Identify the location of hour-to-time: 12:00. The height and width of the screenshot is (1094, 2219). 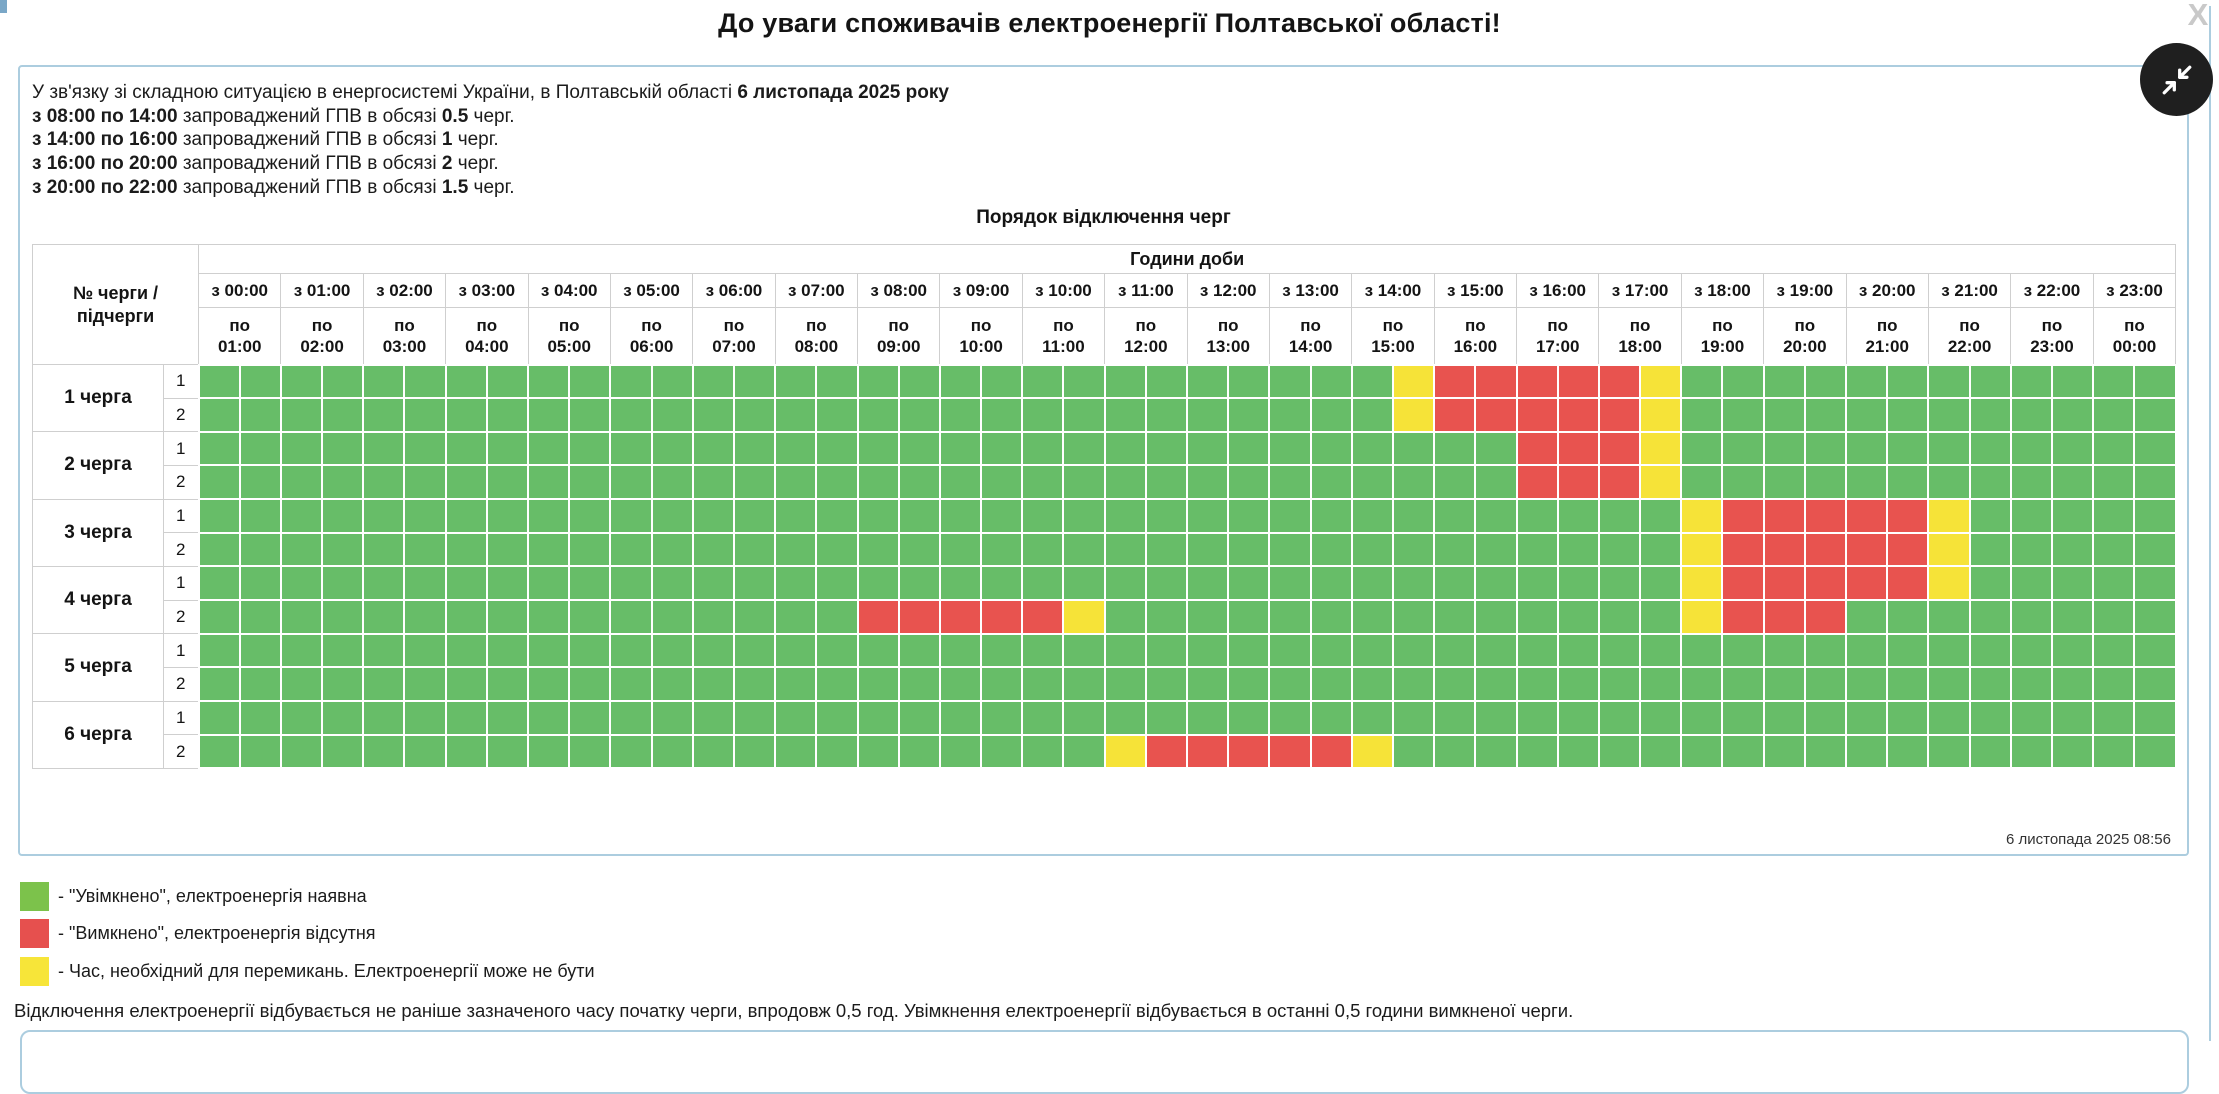
(1146, 346).